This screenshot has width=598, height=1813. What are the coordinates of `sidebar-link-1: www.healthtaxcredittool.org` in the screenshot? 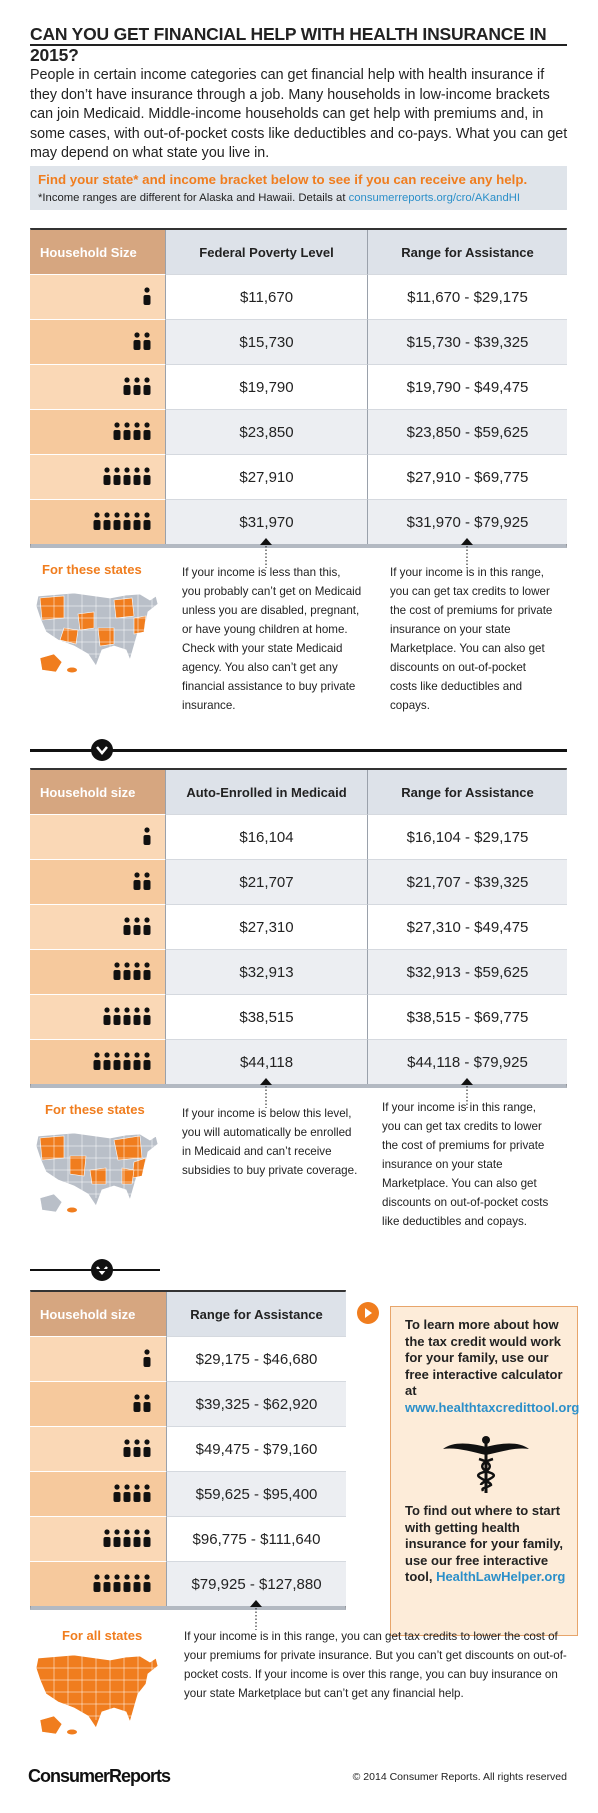 It's located at (492, 1407).